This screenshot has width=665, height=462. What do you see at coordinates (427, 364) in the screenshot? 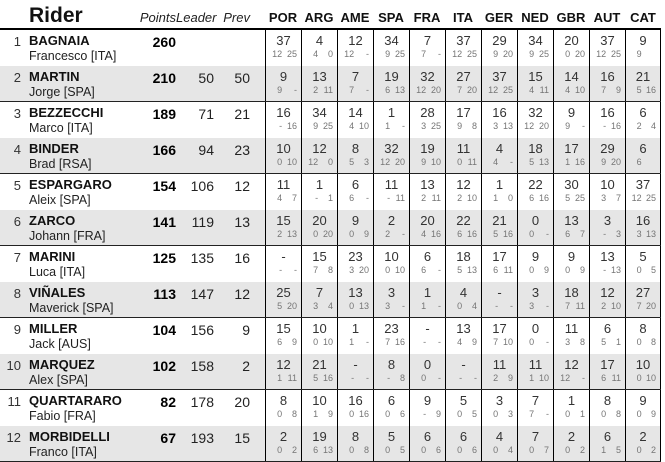
I see `event-total-points: 0` at bounding box center [427, 364].